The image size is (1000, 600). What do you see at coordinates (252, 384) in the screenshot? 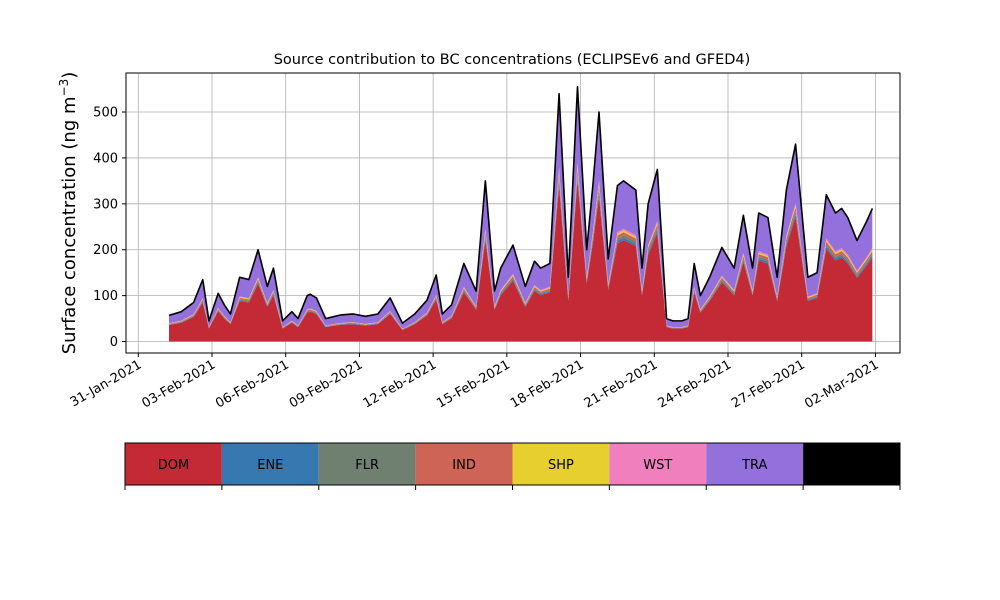
I see `x-tick-label: 06-Feb-2021` at bounding box center [252, 384].